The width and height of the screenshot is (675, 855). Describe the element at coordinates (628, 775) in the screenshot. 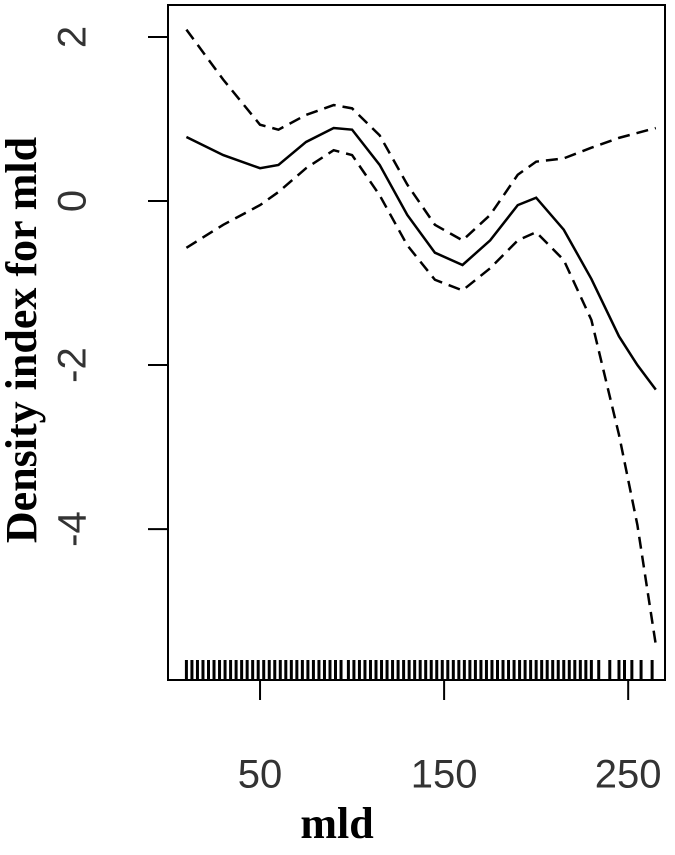

I see `x-tick-label: 250` at that location.